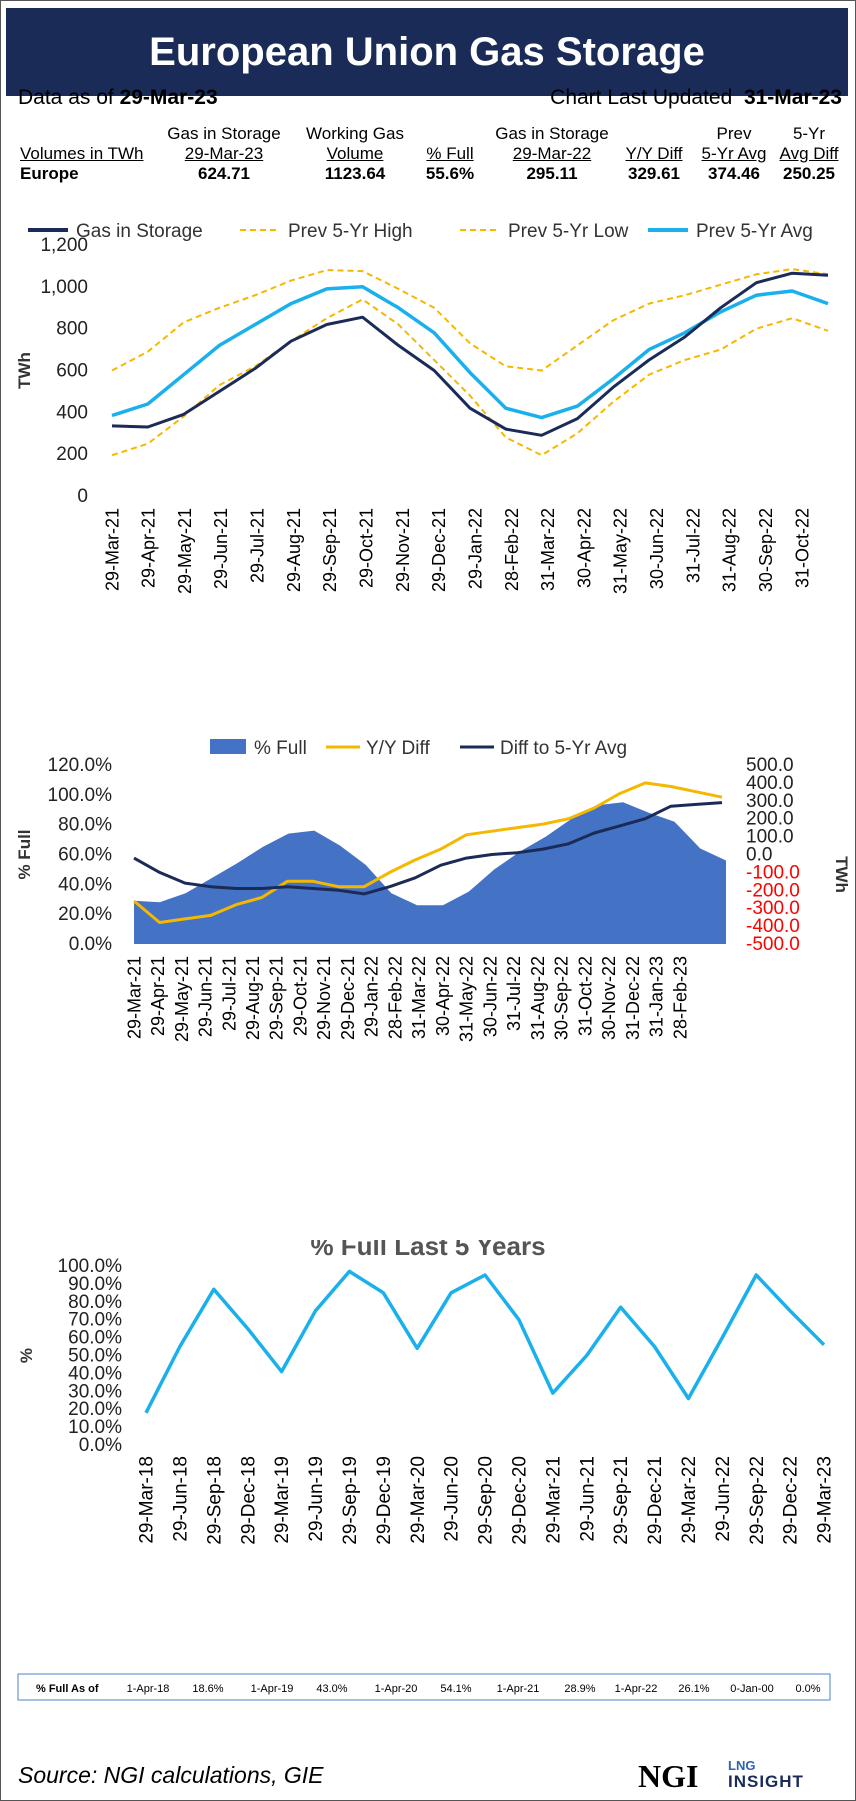  Describe the element at coordinates (95, 1409) in the screenshot. I see `y-tick-label: 20.0%` at that location.